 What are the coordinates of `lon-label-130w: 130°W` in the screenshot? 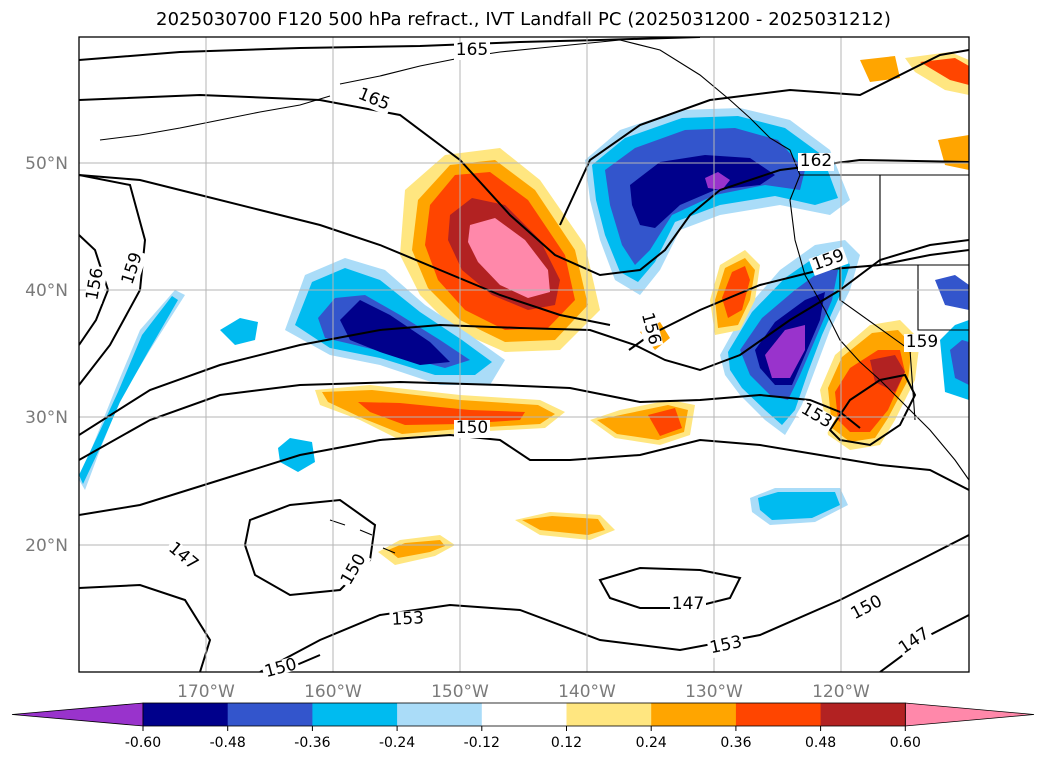 It's located at (714, 692).